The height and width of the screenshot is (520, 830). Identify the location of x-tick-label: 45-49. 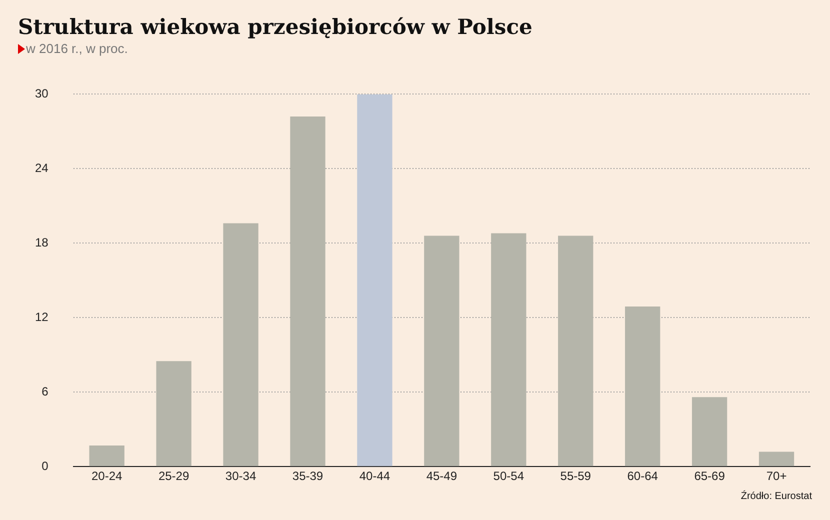
(442, 476).